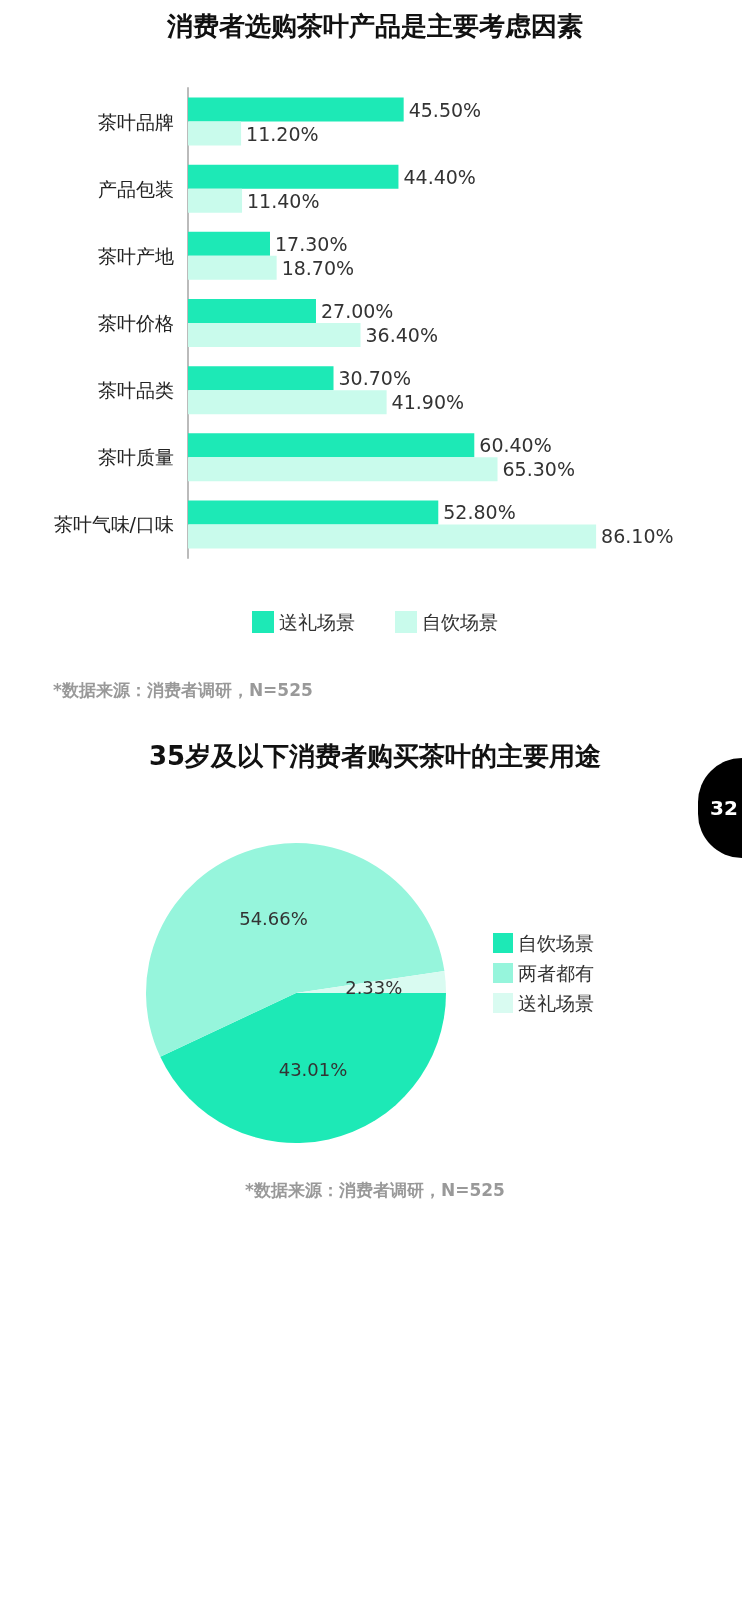  Describe the element at coordinates (374, 987) in the screenshot. I see `data-label: 2.33%` at that location.